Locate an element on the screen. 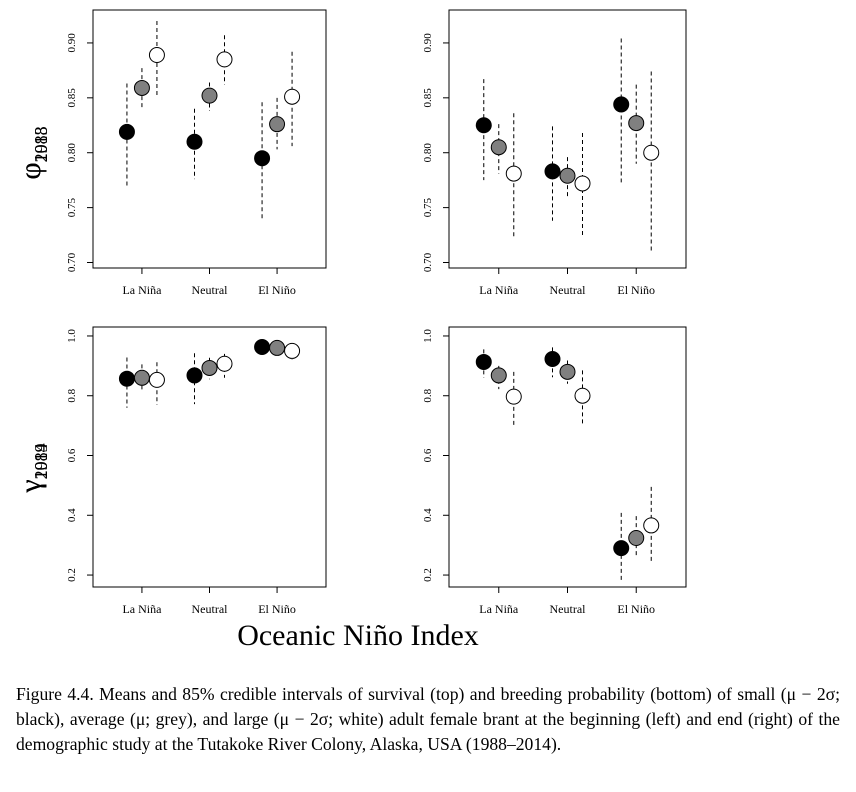 The image size is (856, 792). y-axis-label: γ2014 is located at coordinates (32, 468).